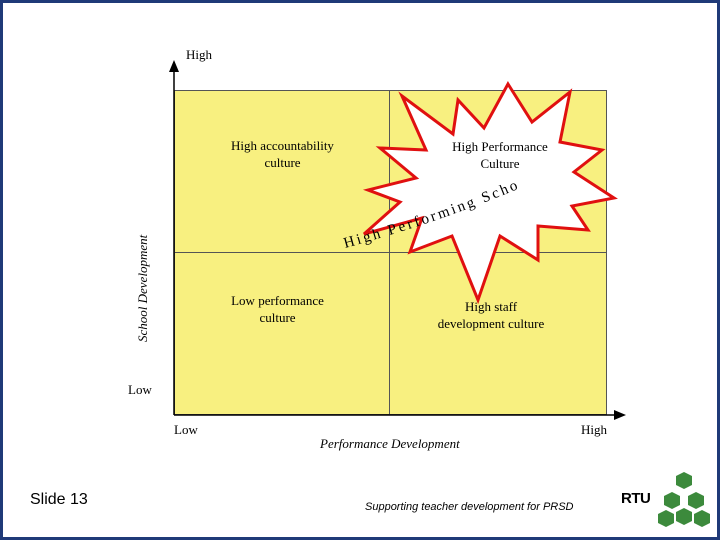 The width and height of the screenshot is (720, 540). I want to click on label-top-left-line1: High accountability, so click(282, 145).